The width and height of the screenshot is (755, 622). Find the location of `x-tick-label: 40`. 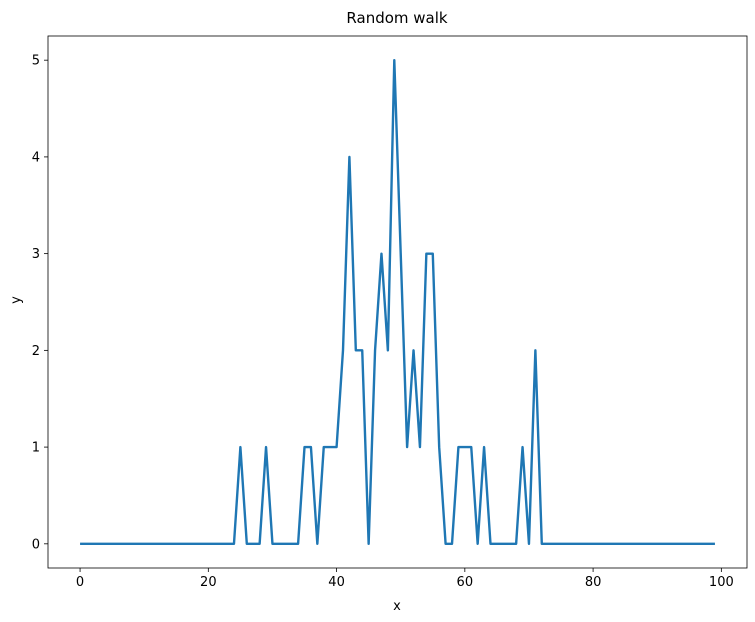

x-tick-label: 40 is located at coordinates (336, 582).